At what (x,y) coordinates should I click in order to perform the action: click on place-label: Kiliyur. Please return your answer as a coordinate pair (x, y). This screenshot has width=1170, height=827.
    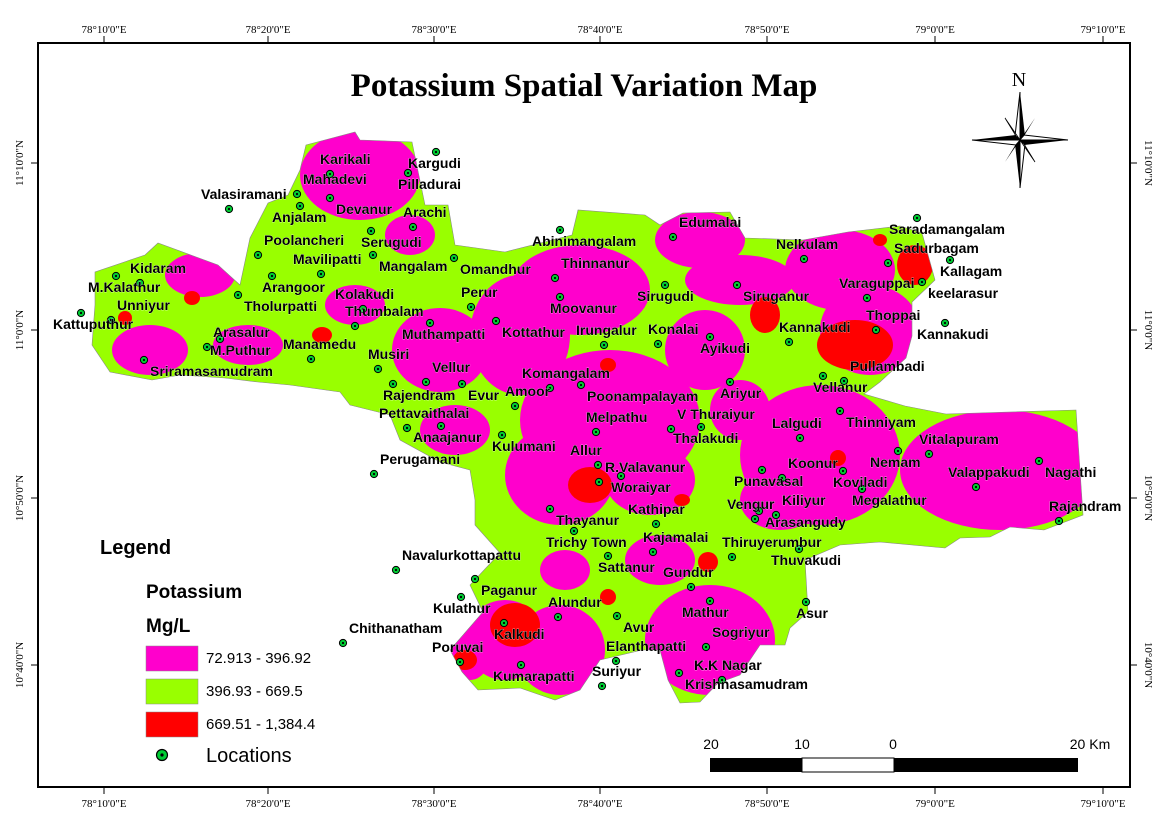
    Looking at the image, I should click on (804, 500).